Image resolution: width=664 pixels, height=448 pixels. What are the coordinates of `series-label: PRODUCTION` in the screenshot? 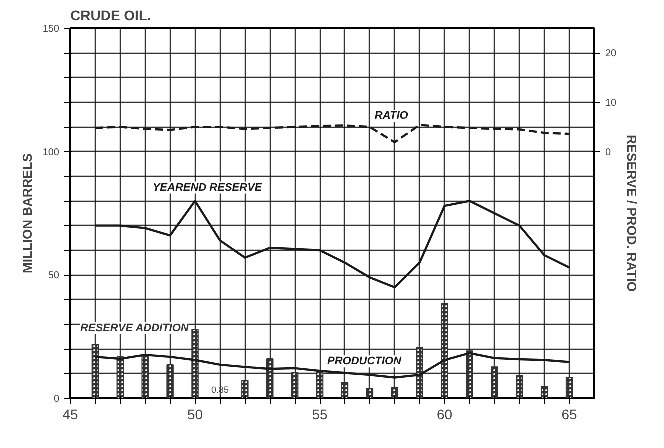 It's located at (365, 362).